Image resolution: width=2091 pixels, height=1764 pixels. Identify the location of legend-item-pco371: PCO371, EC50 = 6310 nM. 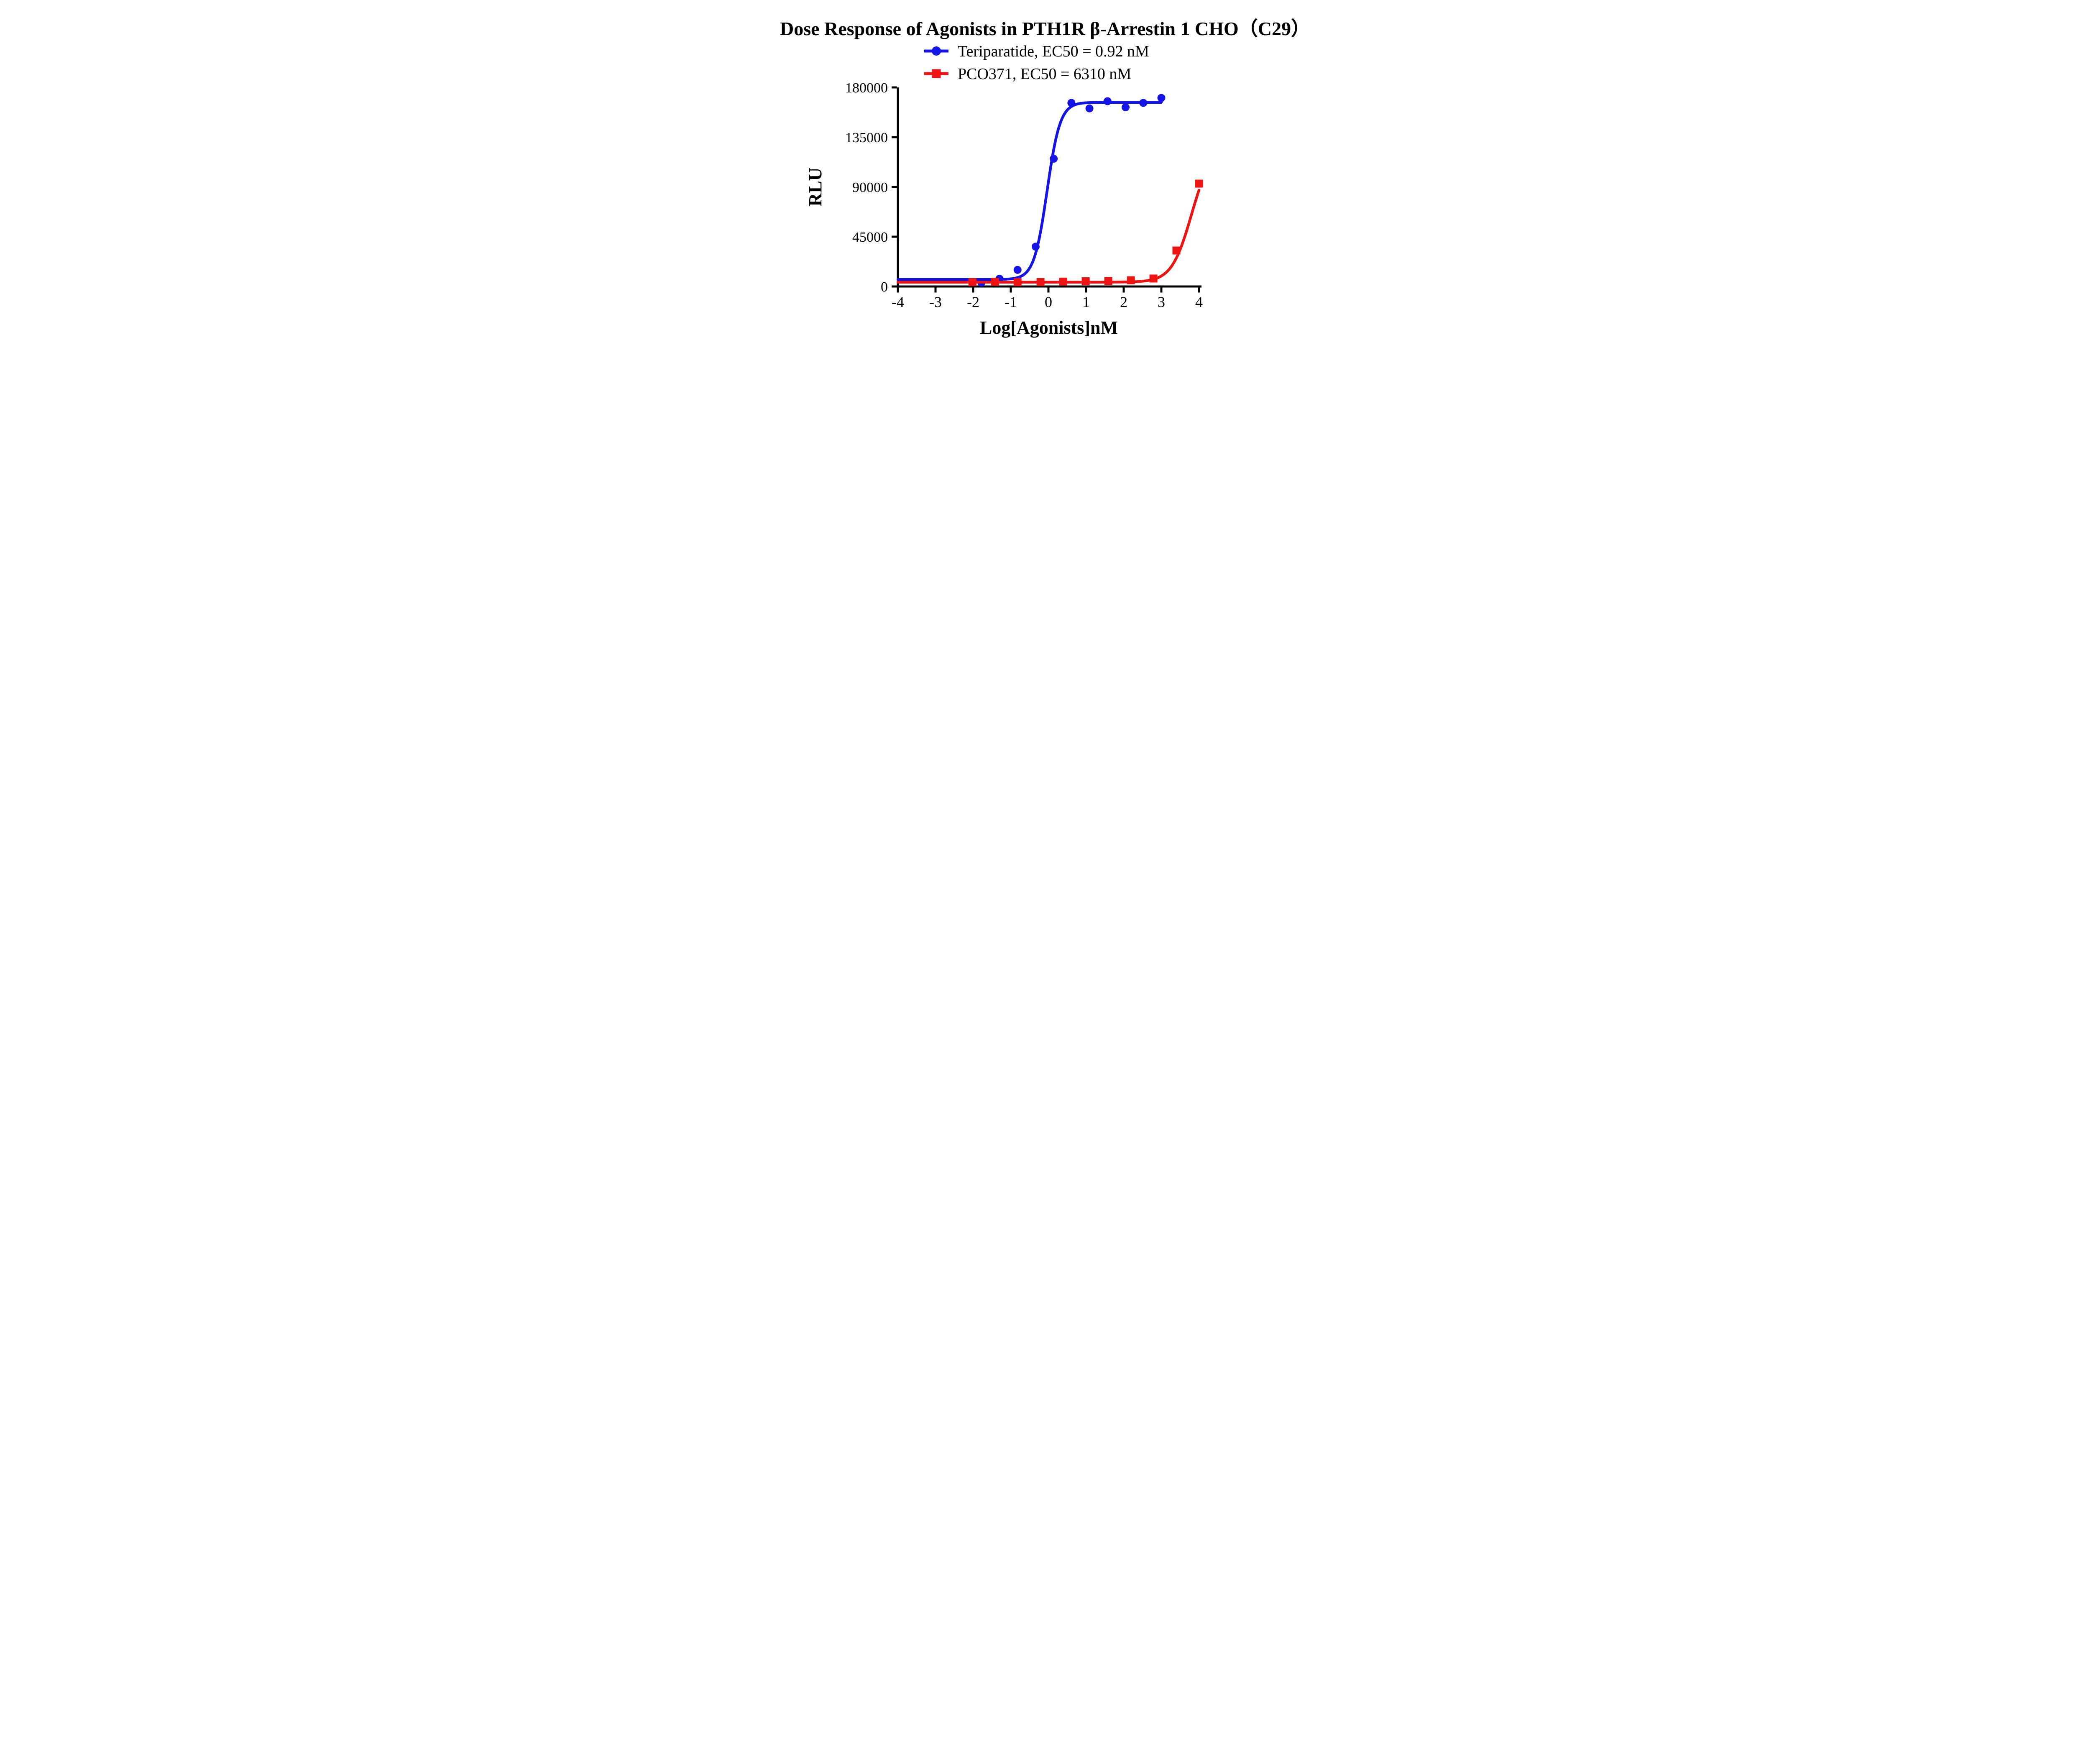
(1027, 74).